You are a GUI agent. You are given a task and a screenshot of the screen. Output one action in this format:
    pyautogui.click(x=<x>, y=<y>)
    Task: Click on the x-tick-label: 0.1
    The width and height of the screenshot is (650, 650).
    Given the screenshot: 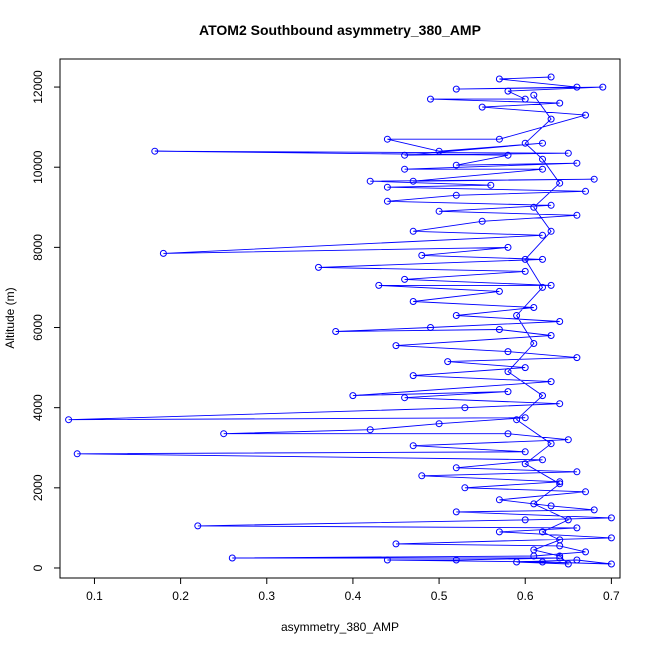 What is the action you would take?
    pyautogui.click(x=94, y=596)
    